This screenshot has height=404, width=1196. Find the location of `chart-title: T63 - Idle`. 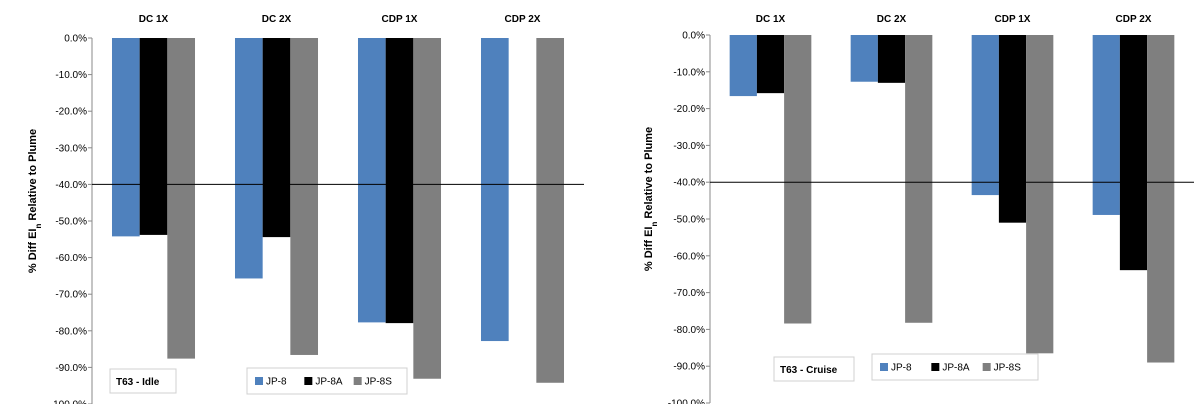

chart-title: T63 - Idle is located at coordinates (138, 382).